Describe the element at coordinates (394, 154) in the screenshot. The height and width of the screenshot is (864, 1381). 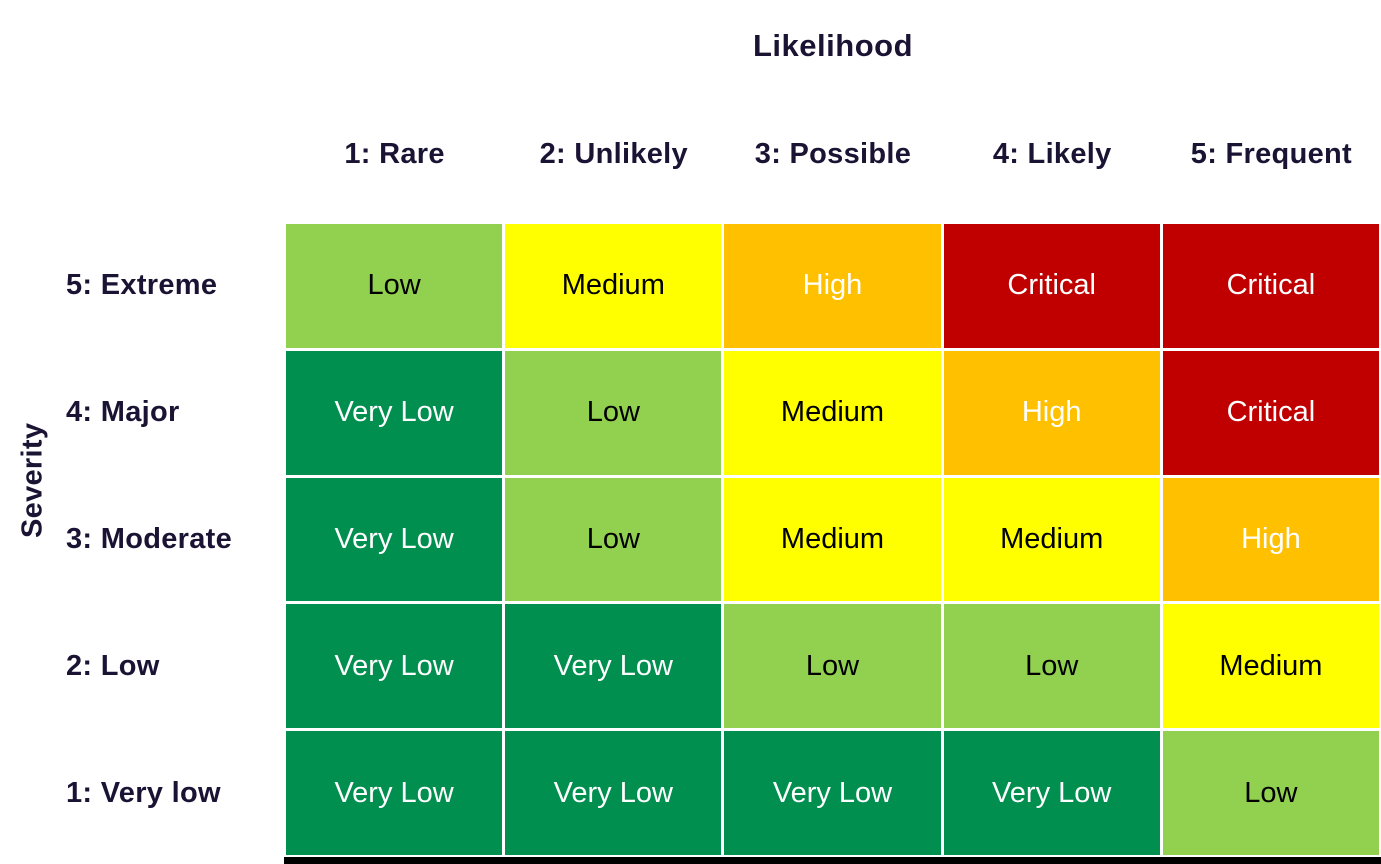
I see `column-header-rare: 1: Rare` at that location.